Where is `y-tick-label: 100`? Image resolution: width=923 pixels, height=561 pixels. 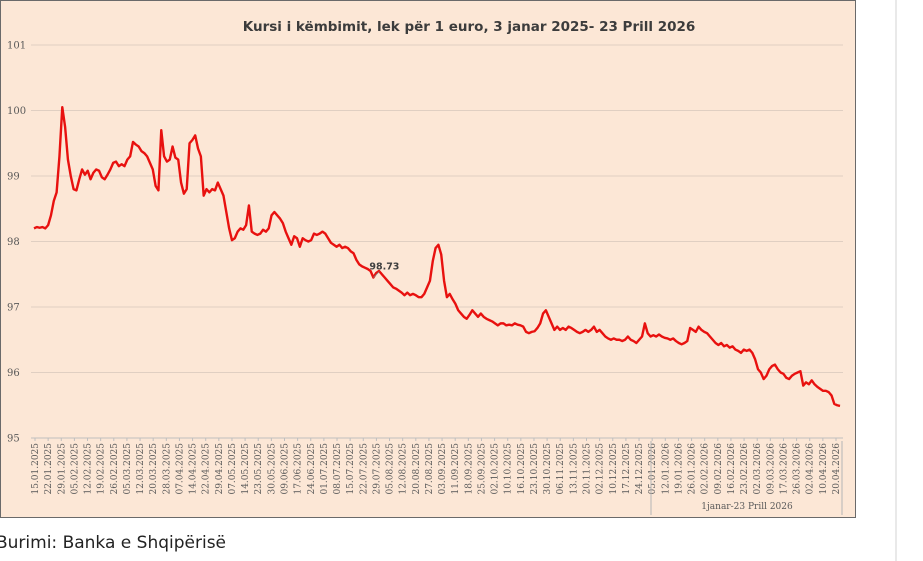 y-tick-label: 100 is located at coordinates (16, 111).